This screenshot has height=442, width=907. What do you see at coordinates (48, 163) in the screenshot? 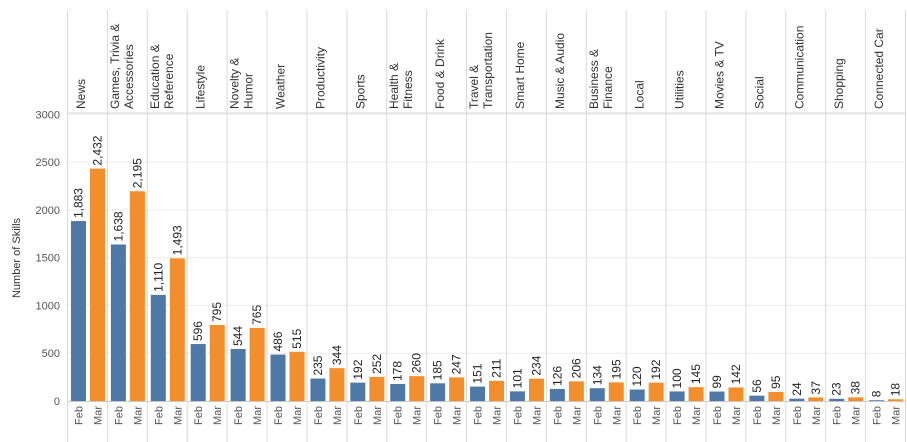
I see `y-tick-2500: 2500` at bounding box center [48, 163].